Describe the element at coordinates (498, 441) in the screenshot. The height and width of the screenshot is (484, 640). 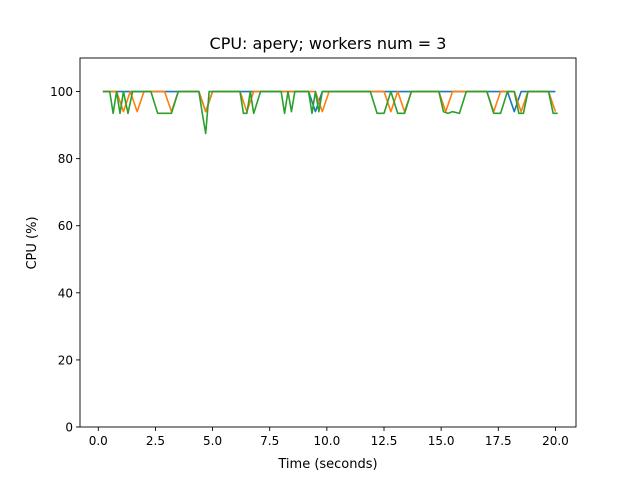
I see `x-tick-label: 17.5` at that location.